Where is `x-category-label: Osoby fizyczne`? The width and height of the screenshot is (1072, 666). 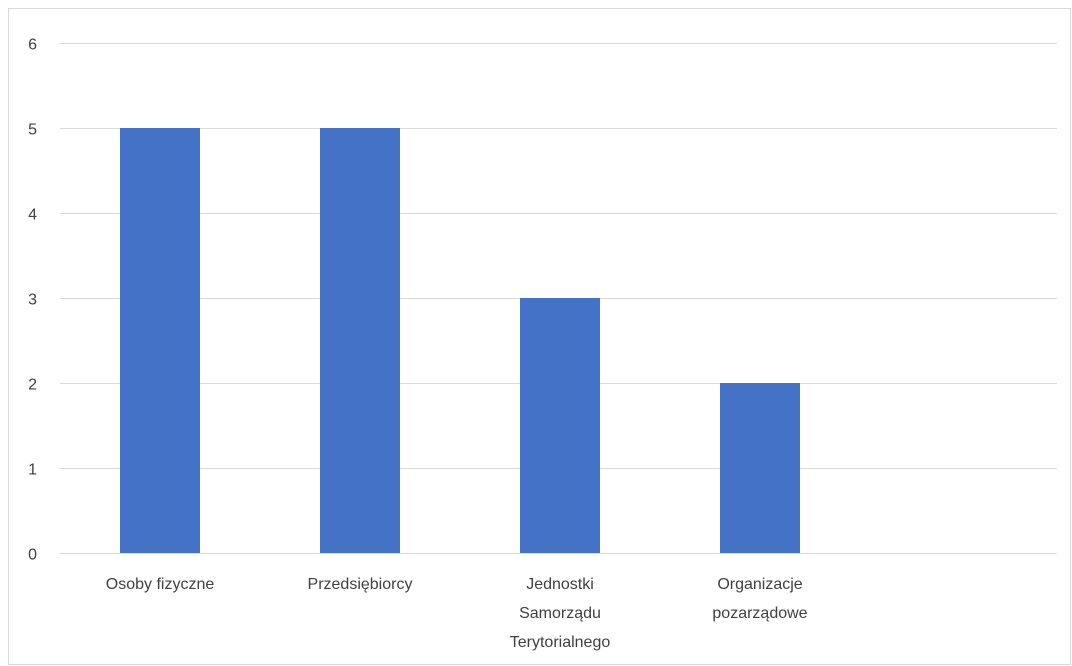 x-category-label: Osoby fizyczne is located at coordinates (160, 584).